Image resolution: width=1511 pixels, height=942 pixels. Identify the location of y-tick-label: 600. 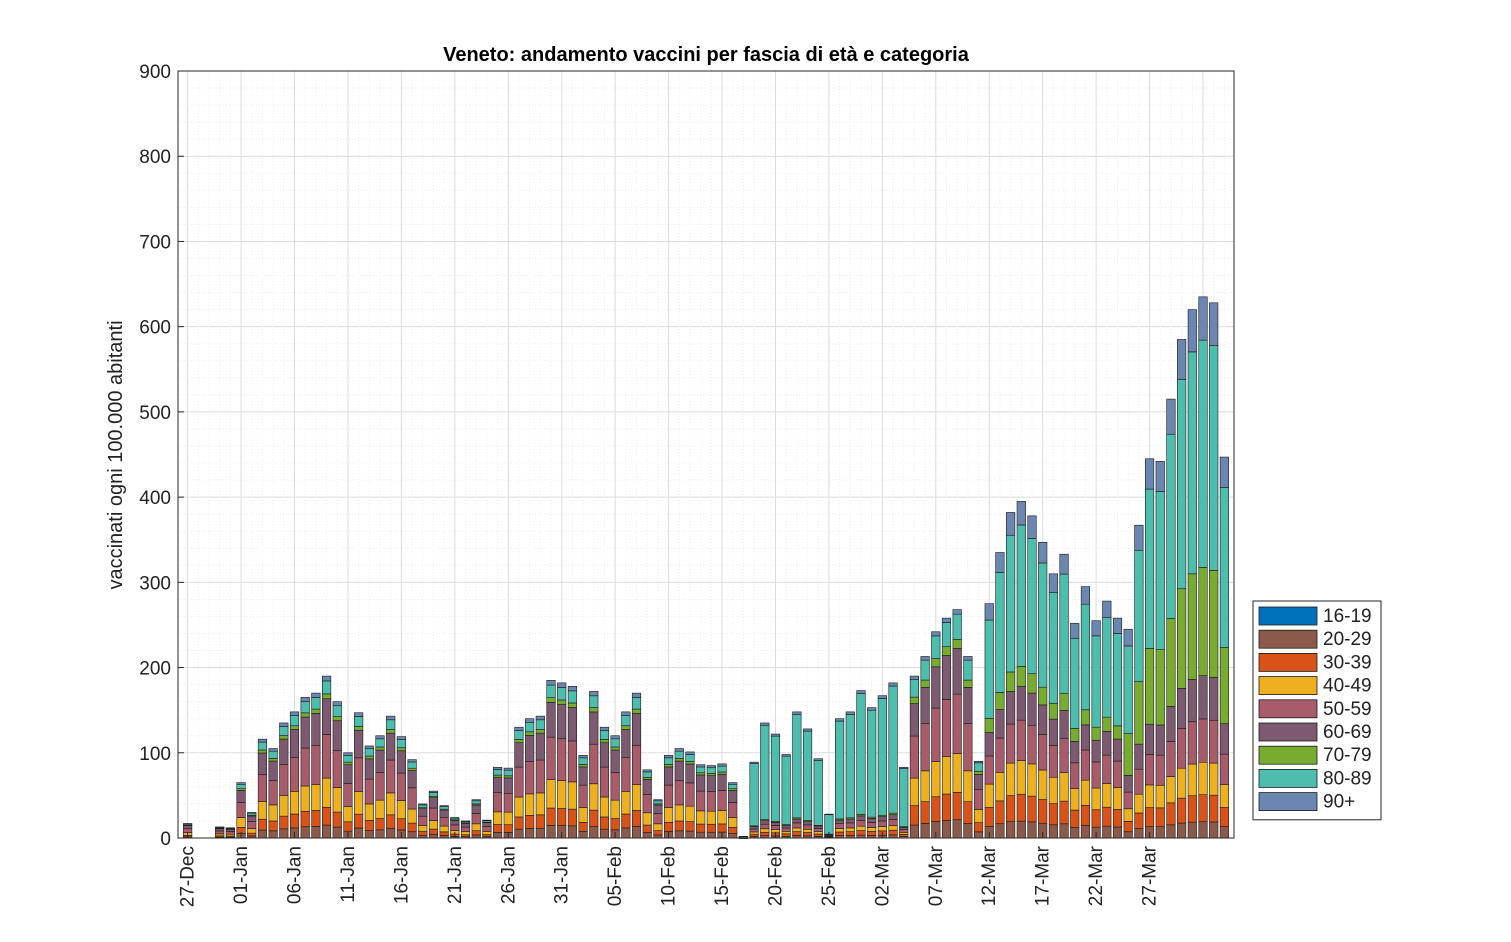
(155, 328).